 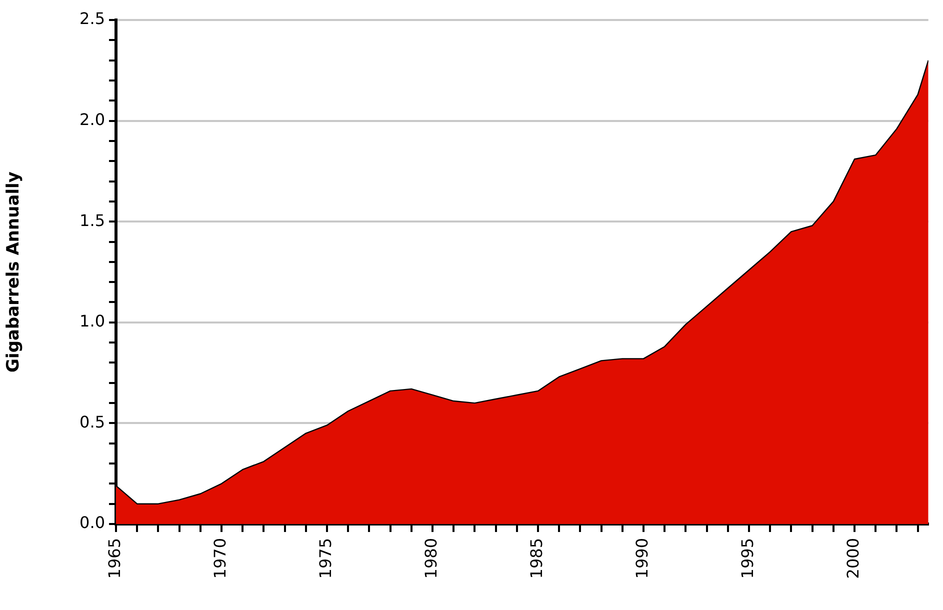 I want to click on x-tick-label: 1970, so click(x=220, y=558).